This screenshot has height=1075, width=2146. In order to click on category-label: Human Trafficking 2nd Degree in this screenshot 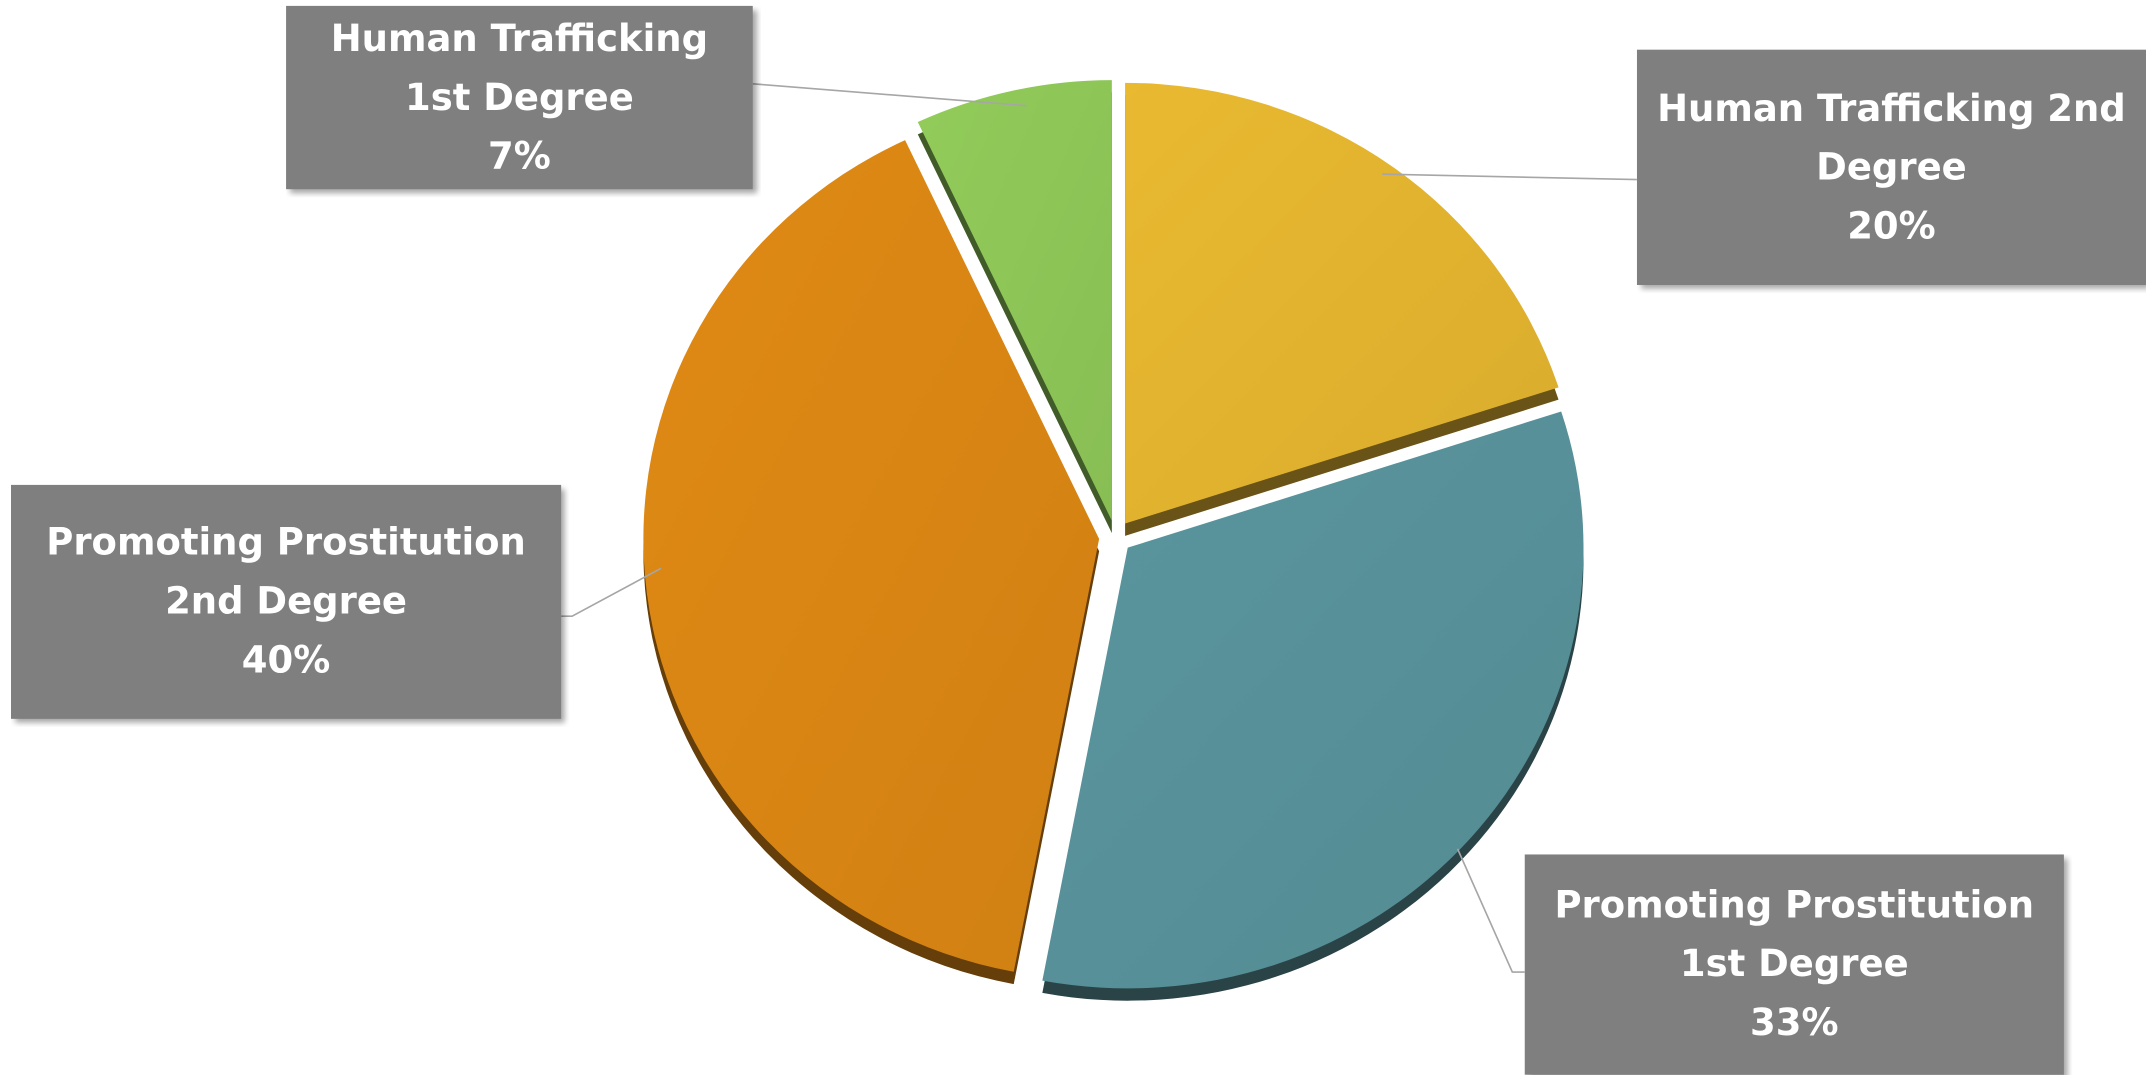, I will do `click(1891, 138)`.